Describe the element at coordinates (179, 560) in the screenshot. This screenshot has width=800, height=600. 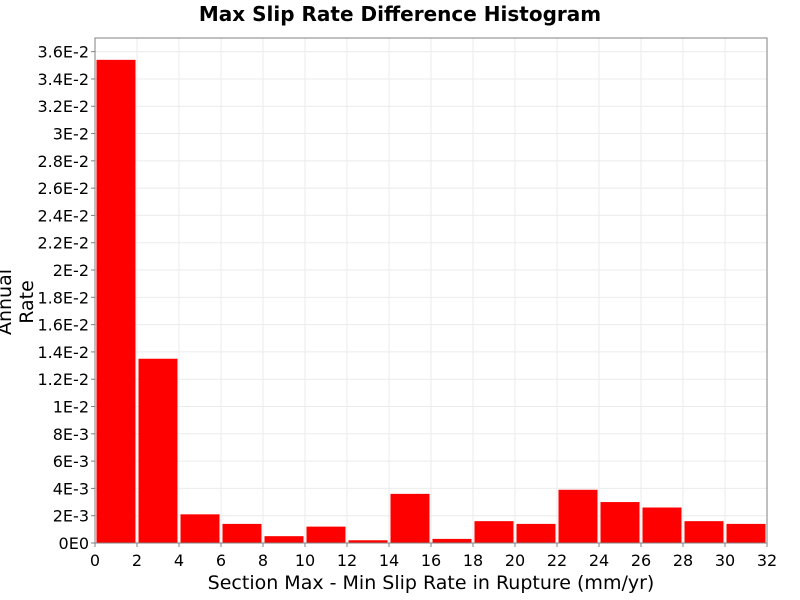
I see `x-tick-label: 4` at that location.